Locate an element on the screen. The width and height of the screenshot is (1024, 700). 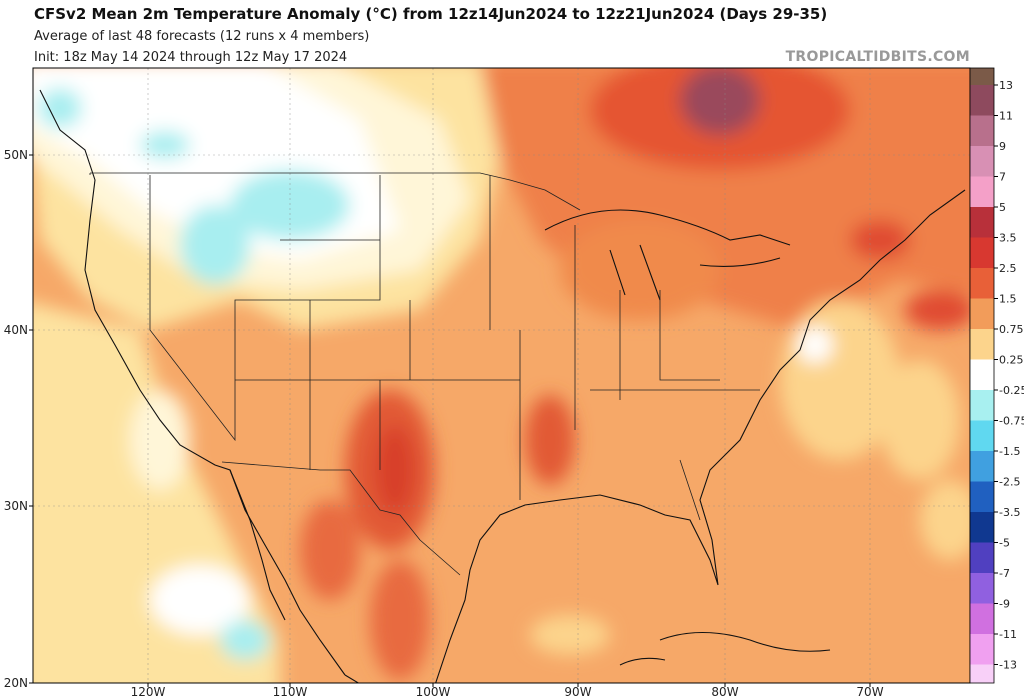
colorbar-label: 3.5 is located at coordinates (1008, 238).